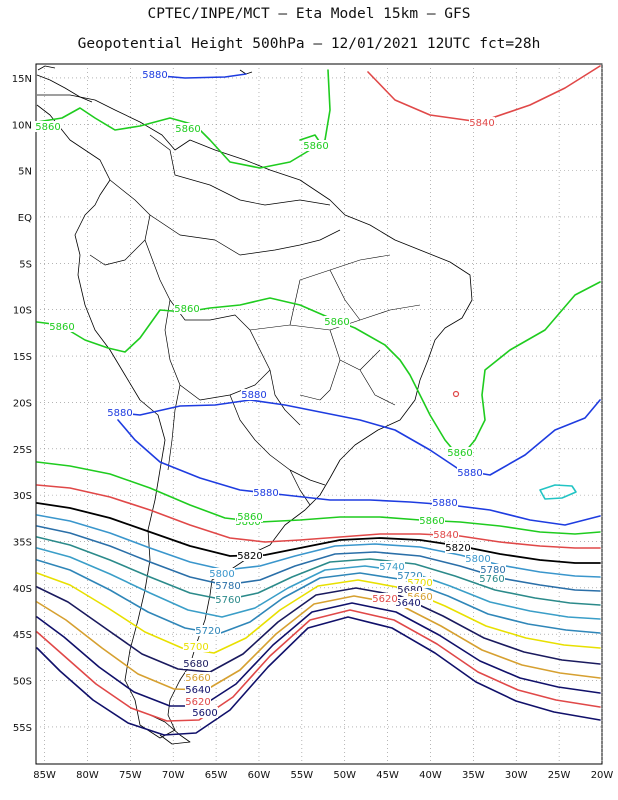 Image resolution: width=618 pixels, height=800 pixels. What do you see at coordinates (516, 775) in the screenshot?
I see `longitude-tick-label: 30W` at bounding box center [516, 775].